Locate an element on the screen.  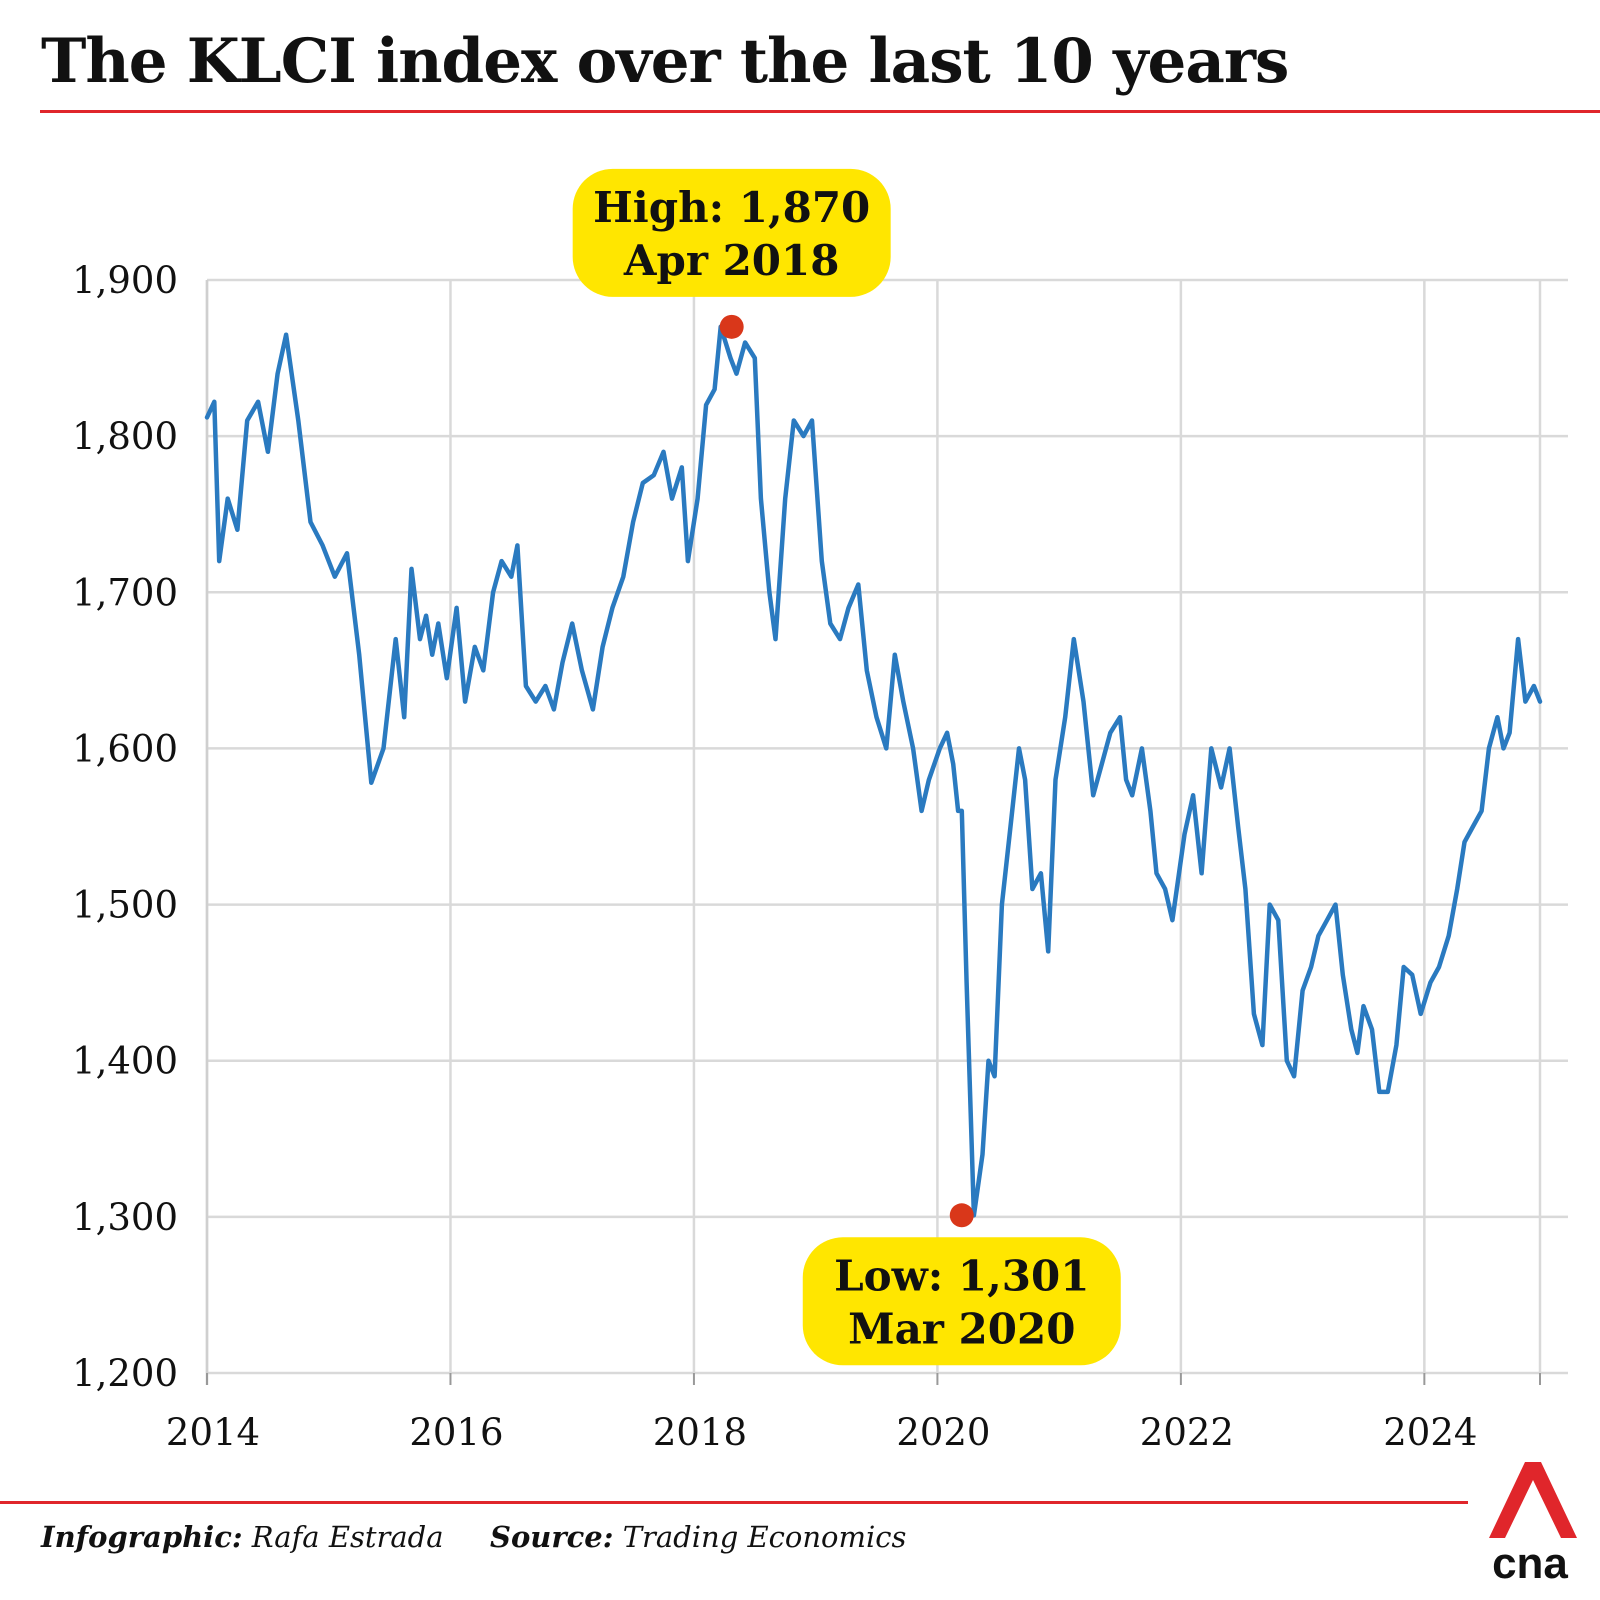
y-tick-label: 1,200 is located at coordinates (125, 1373).